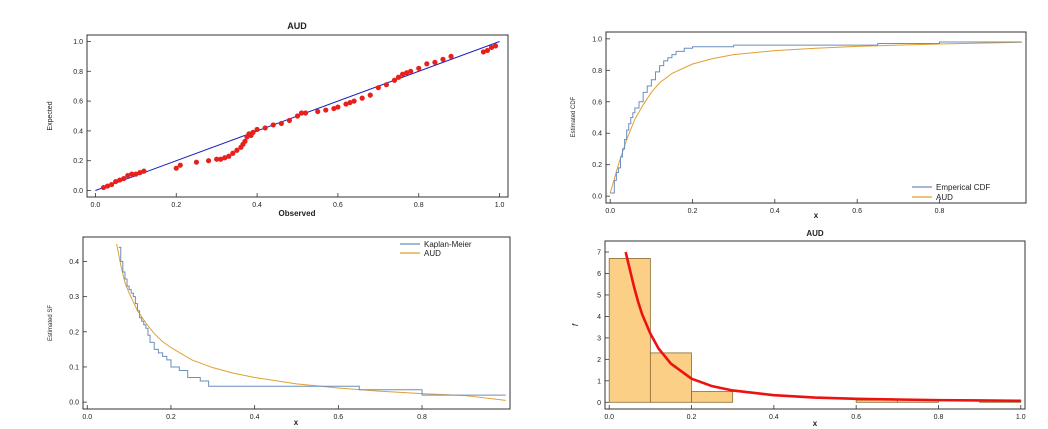 The height and width of the screenshot is (429, 1048). I want to click on pp-title: AUD, so click(297, 26).